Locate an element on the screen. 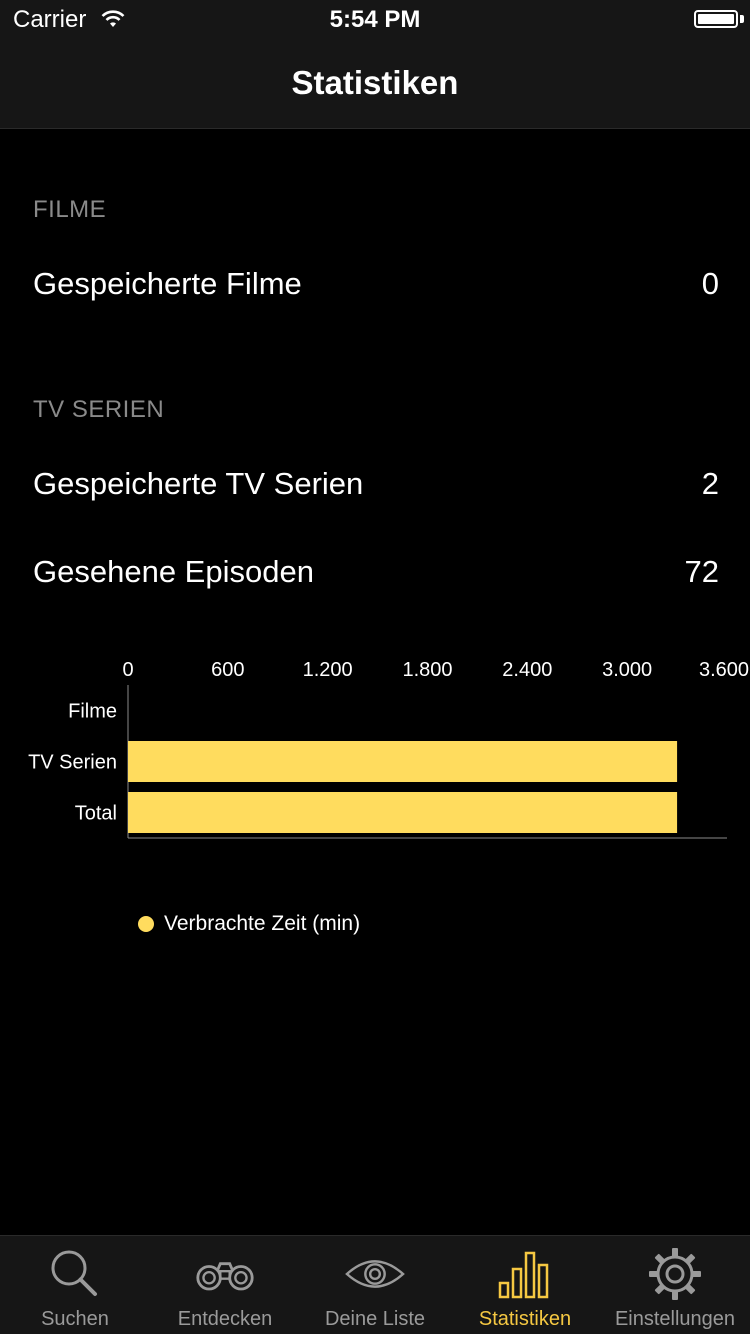  legend-label: Verbrachte Zeit (min) is located at coordinates (262, 923).